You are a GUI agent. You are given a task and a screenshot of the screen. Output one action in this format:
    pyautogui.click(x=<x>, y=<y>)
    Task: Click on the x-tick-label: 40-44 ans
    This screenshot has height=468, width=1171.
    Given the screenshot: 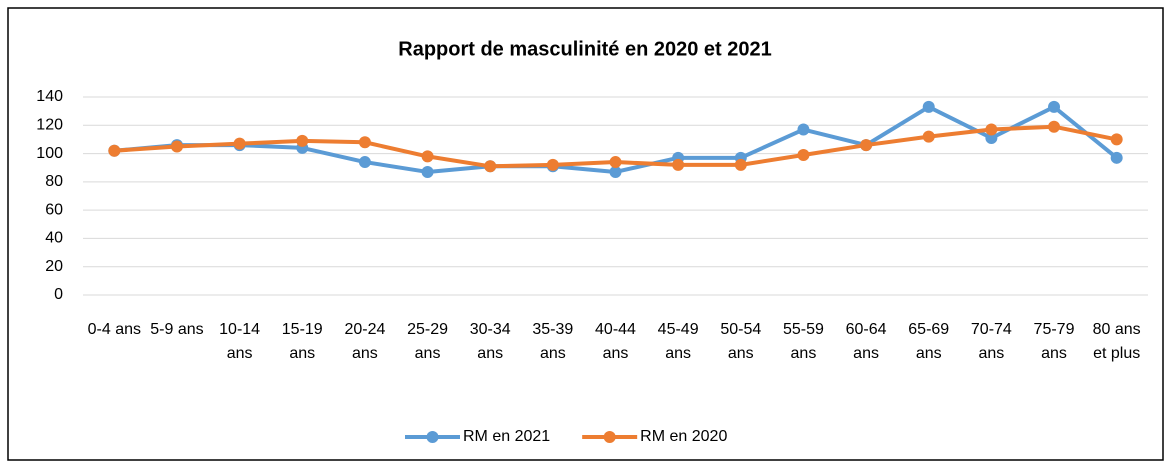 What is the action you would take?
    pyautogui.click(x=615, y=341)
    